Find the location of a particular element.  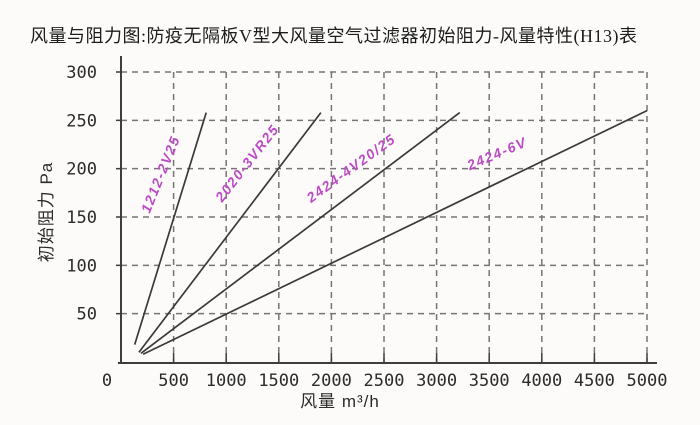

x-tick-label-4000: 4000 is located at coordinates (541, 381).